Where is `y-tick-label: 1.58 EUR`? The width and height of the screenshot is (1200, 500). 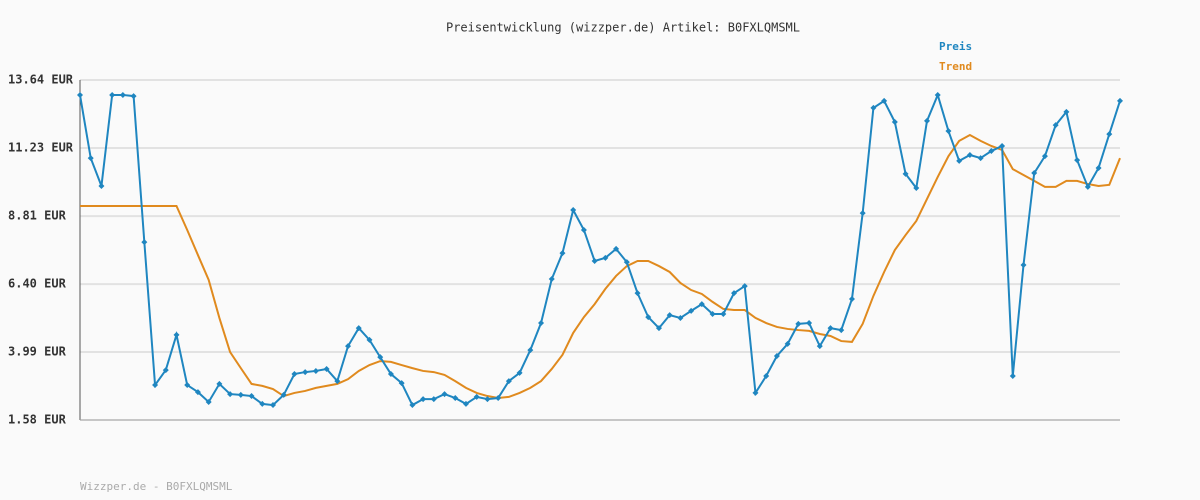 y-tick-label: 1.58 EUR is located at coordinates (37, 420).